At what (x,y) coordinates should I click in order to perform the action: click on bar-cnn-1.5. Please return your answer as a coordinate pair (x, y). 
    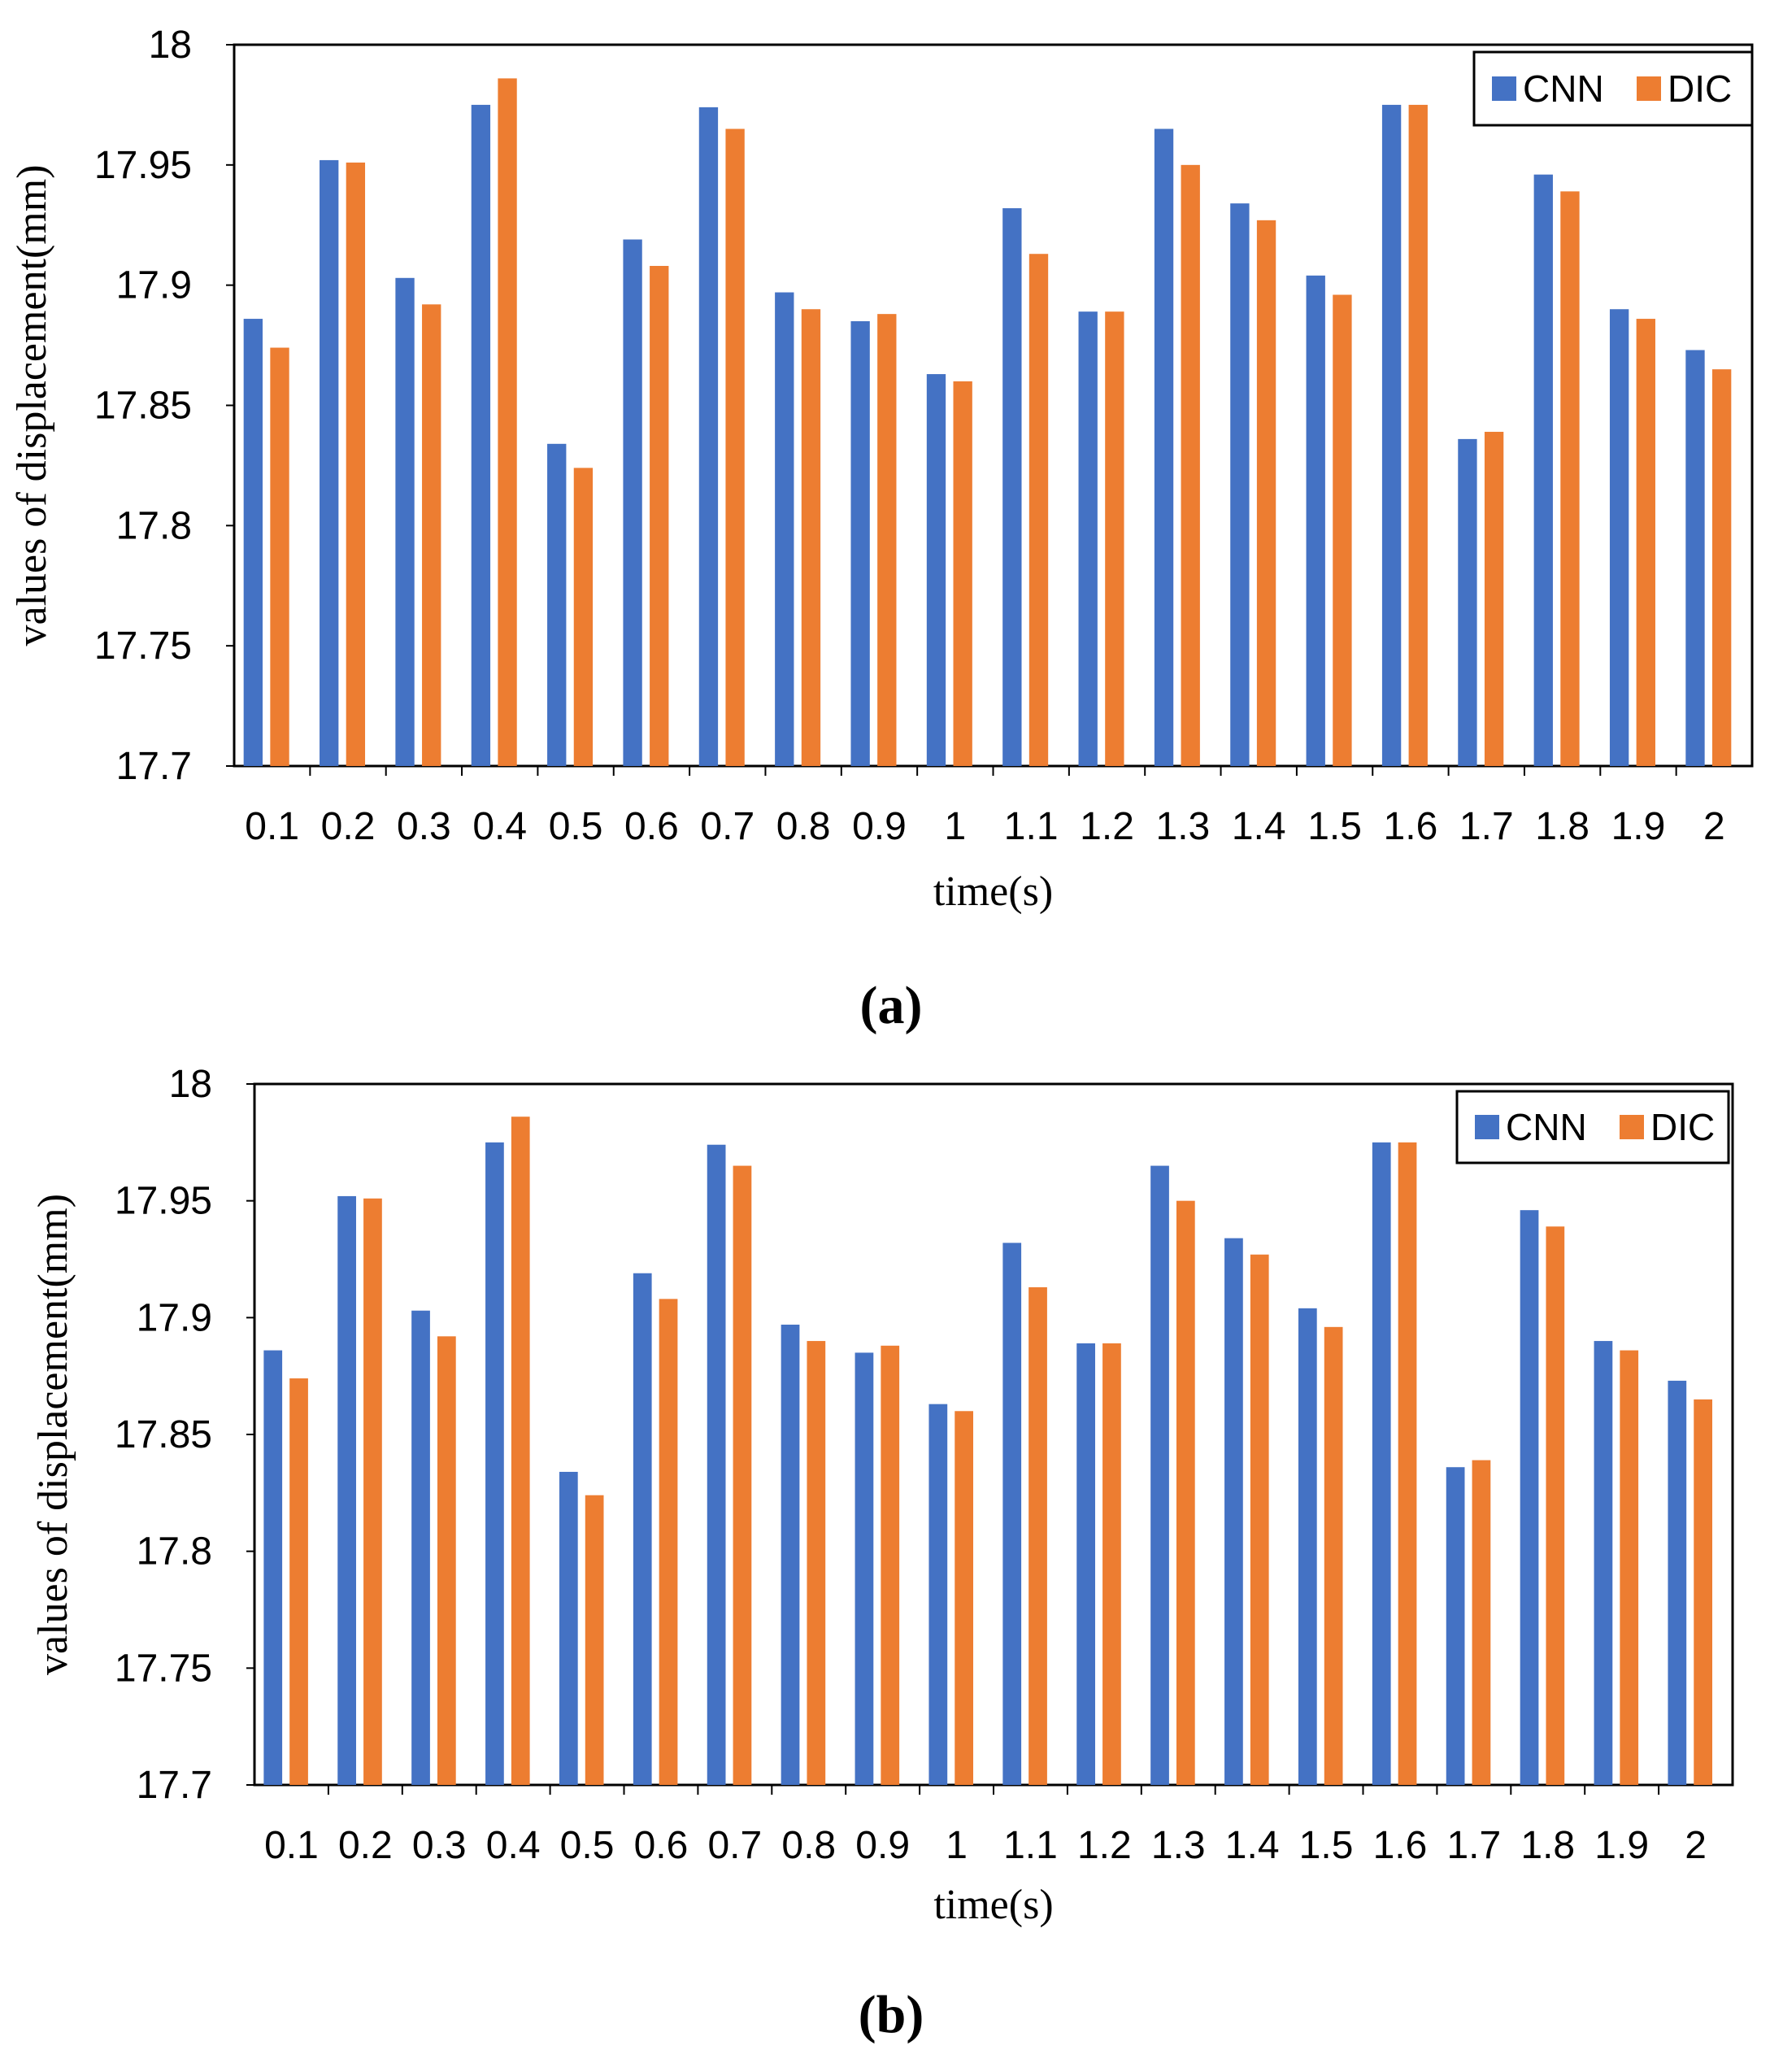
    Looking at the image, I should click on (1307, 1546).